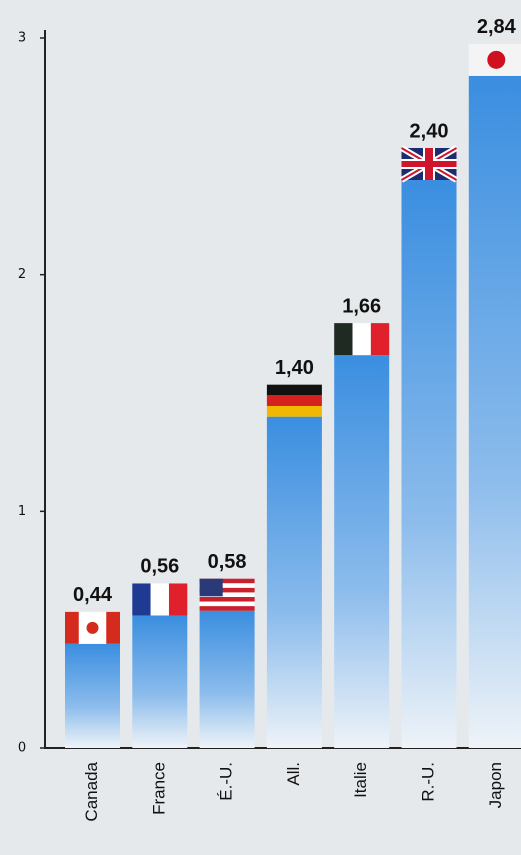 Image resolution: width=521 pixels, height=855 pixels. I want to click on value-label: 0,58, so click(227, 562).